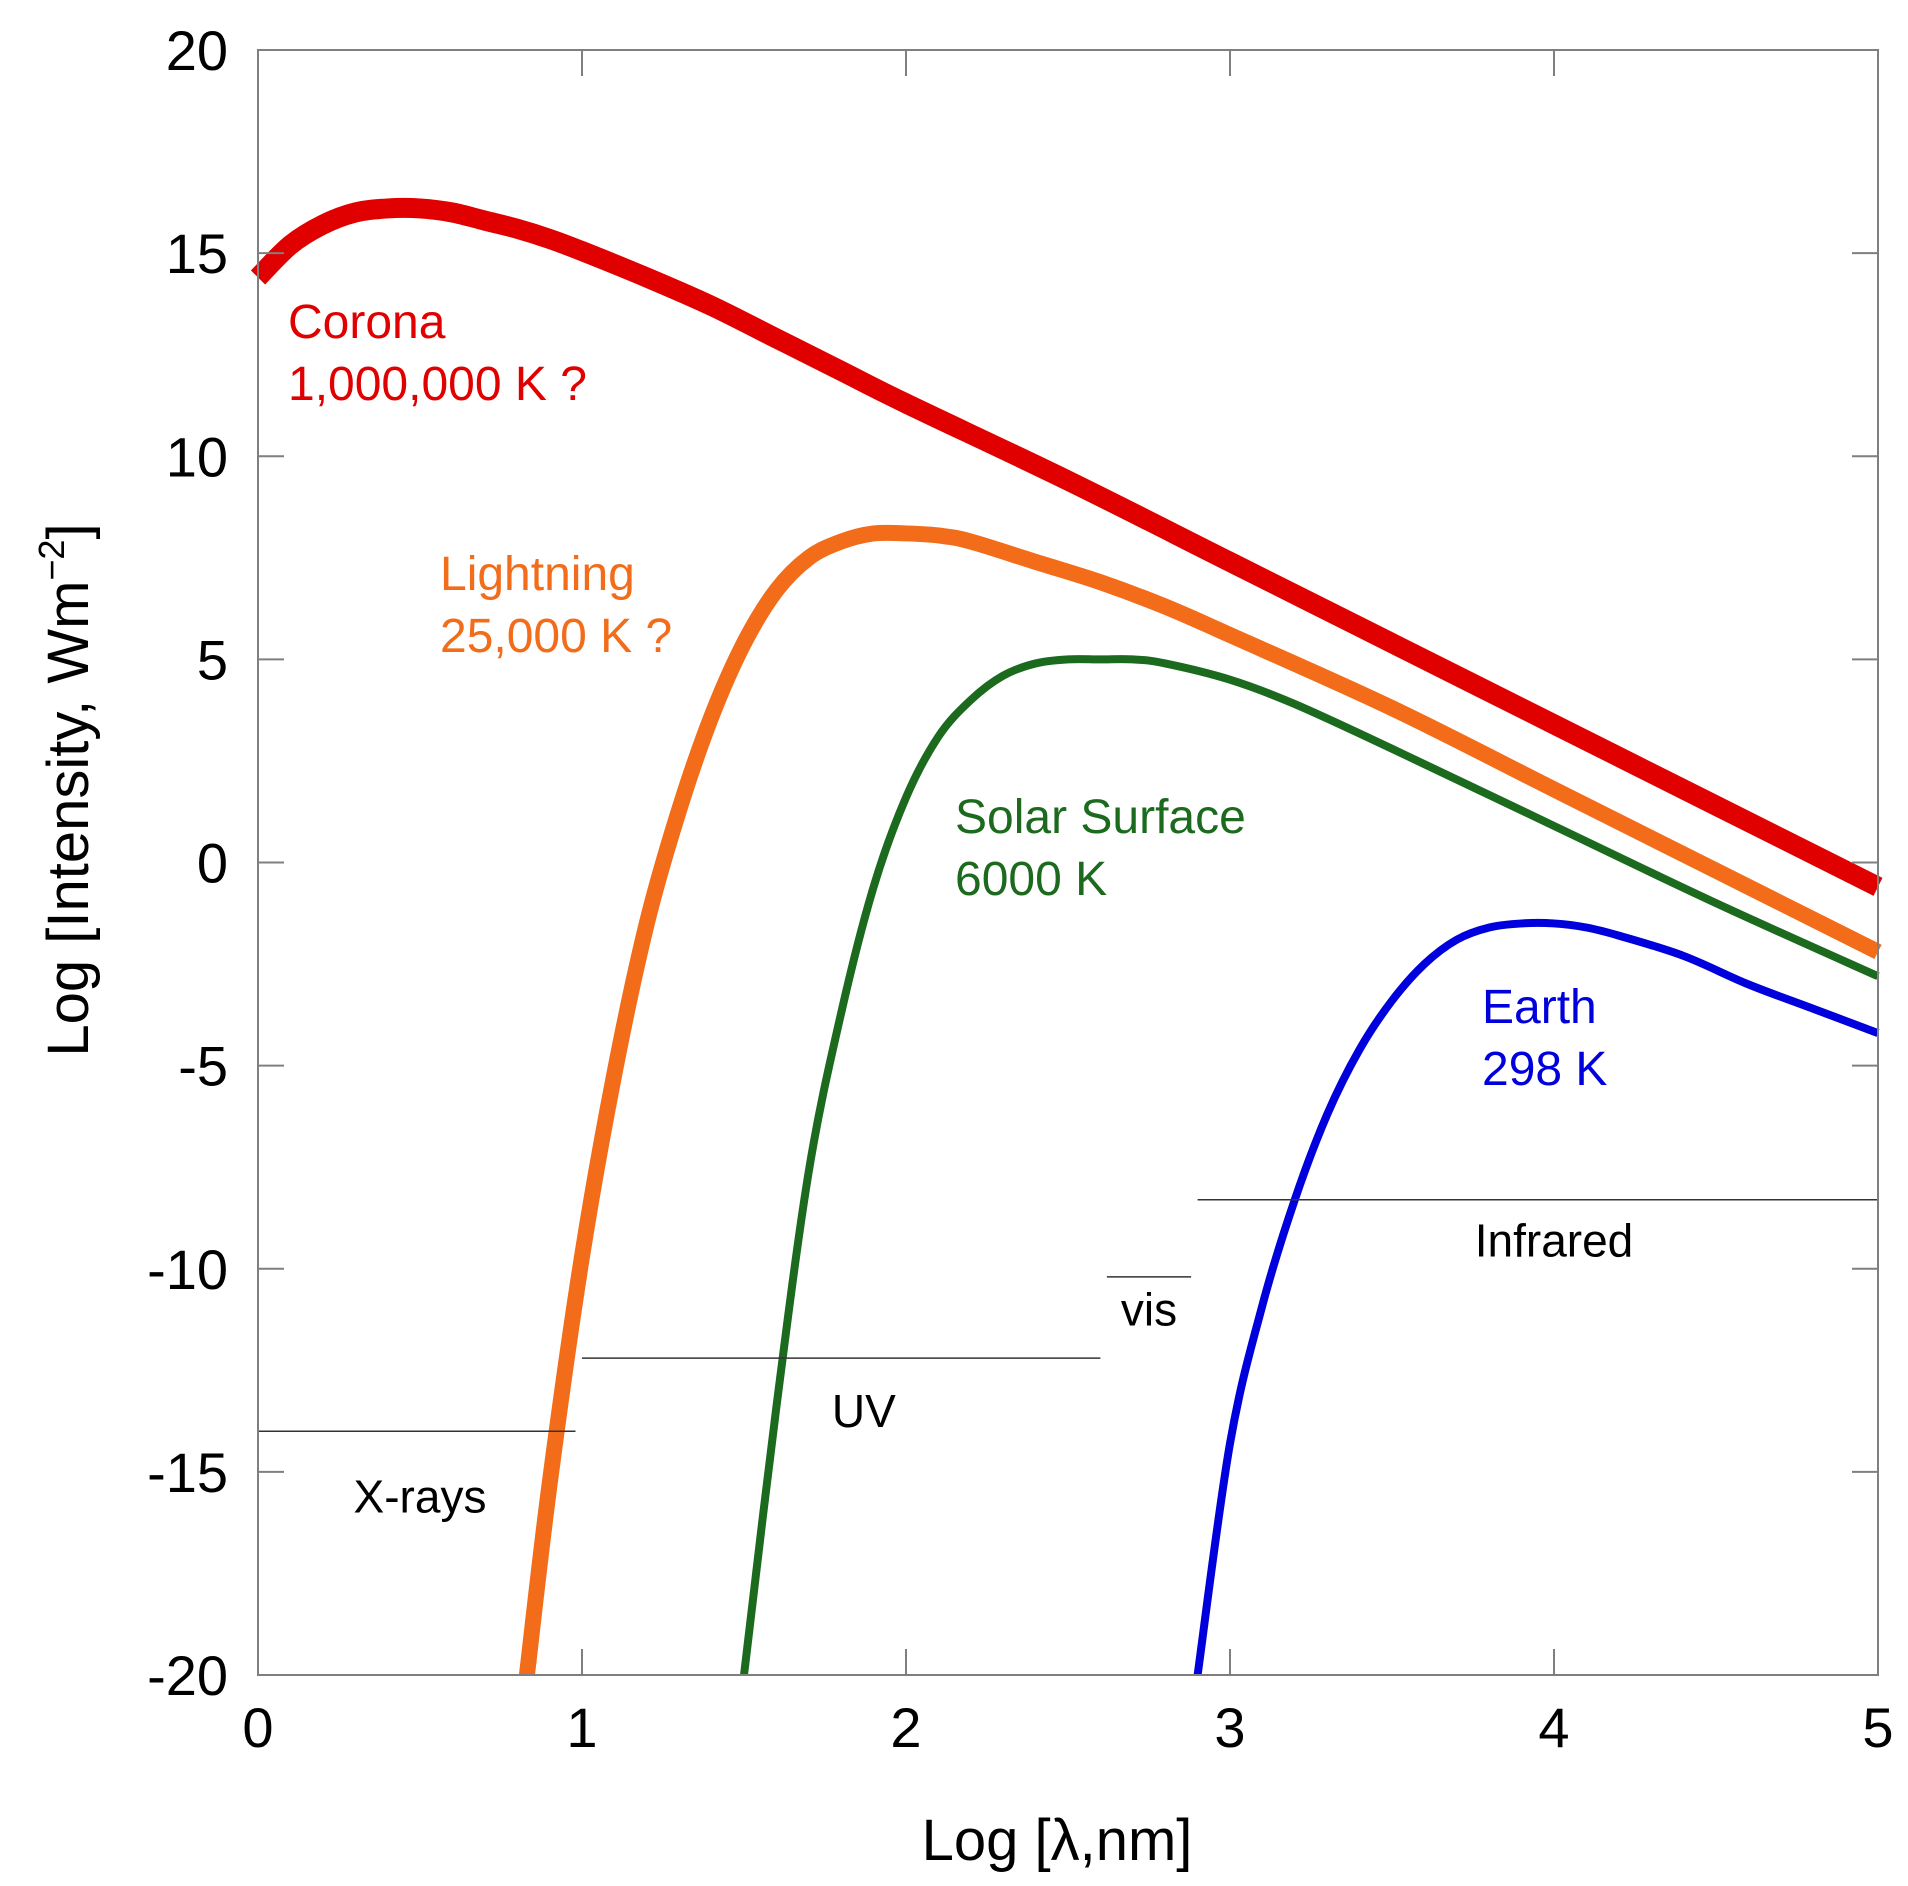 The width and height of the screenshot is (1908, 1886). I want to click on y-tick-label: 15, so click(197, 253).